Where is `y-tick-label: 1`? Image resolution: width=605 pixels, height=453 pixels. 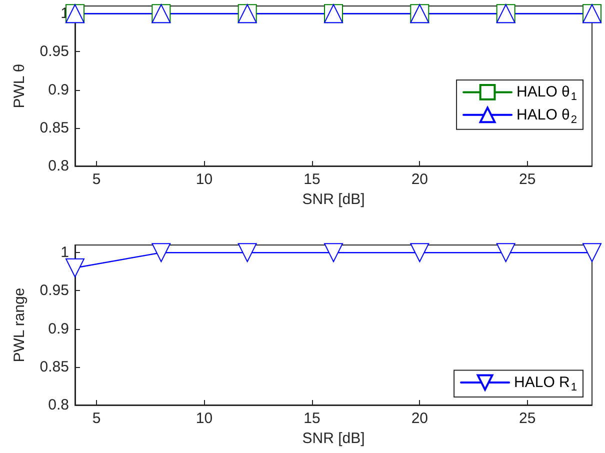
y-tick-label: 1 is located at coordinates (64, 253).